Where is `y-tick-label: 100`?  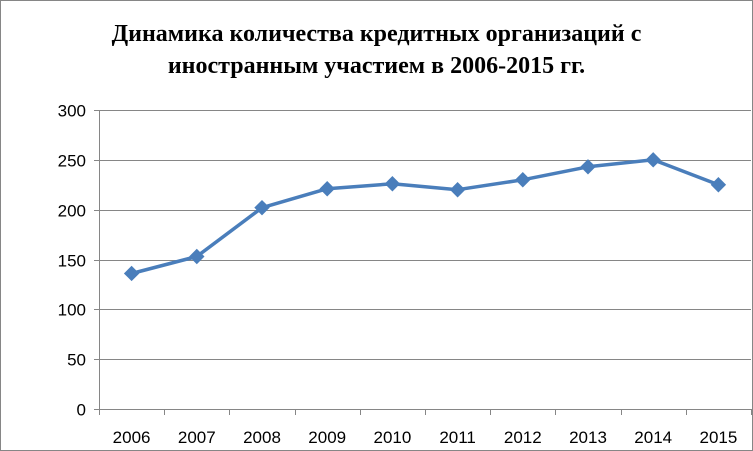
y-tick-label: 100 is located at coordinates (72, 310).